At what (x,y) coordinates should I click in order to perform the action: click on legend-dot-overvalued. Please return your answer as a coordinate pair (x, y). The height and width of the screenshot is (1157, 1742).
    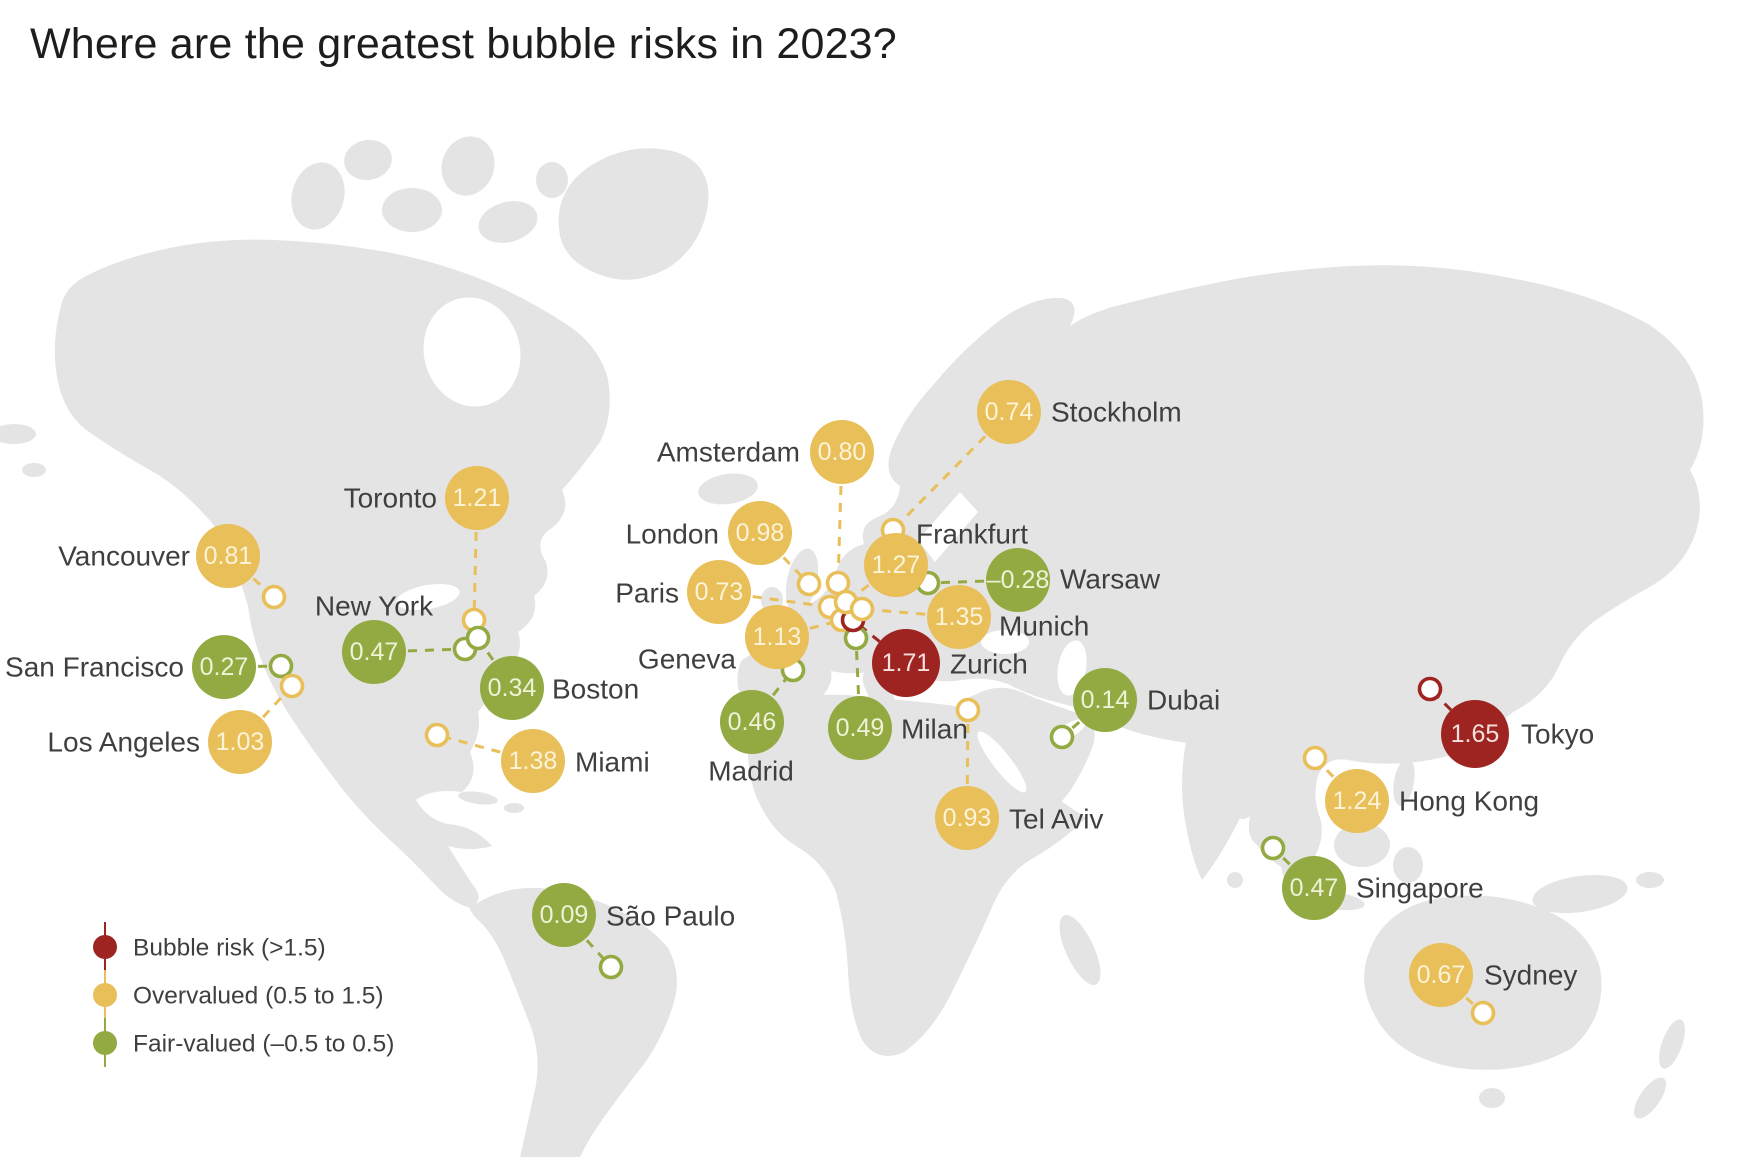
    Looking at the image, I should click on (105, 995).